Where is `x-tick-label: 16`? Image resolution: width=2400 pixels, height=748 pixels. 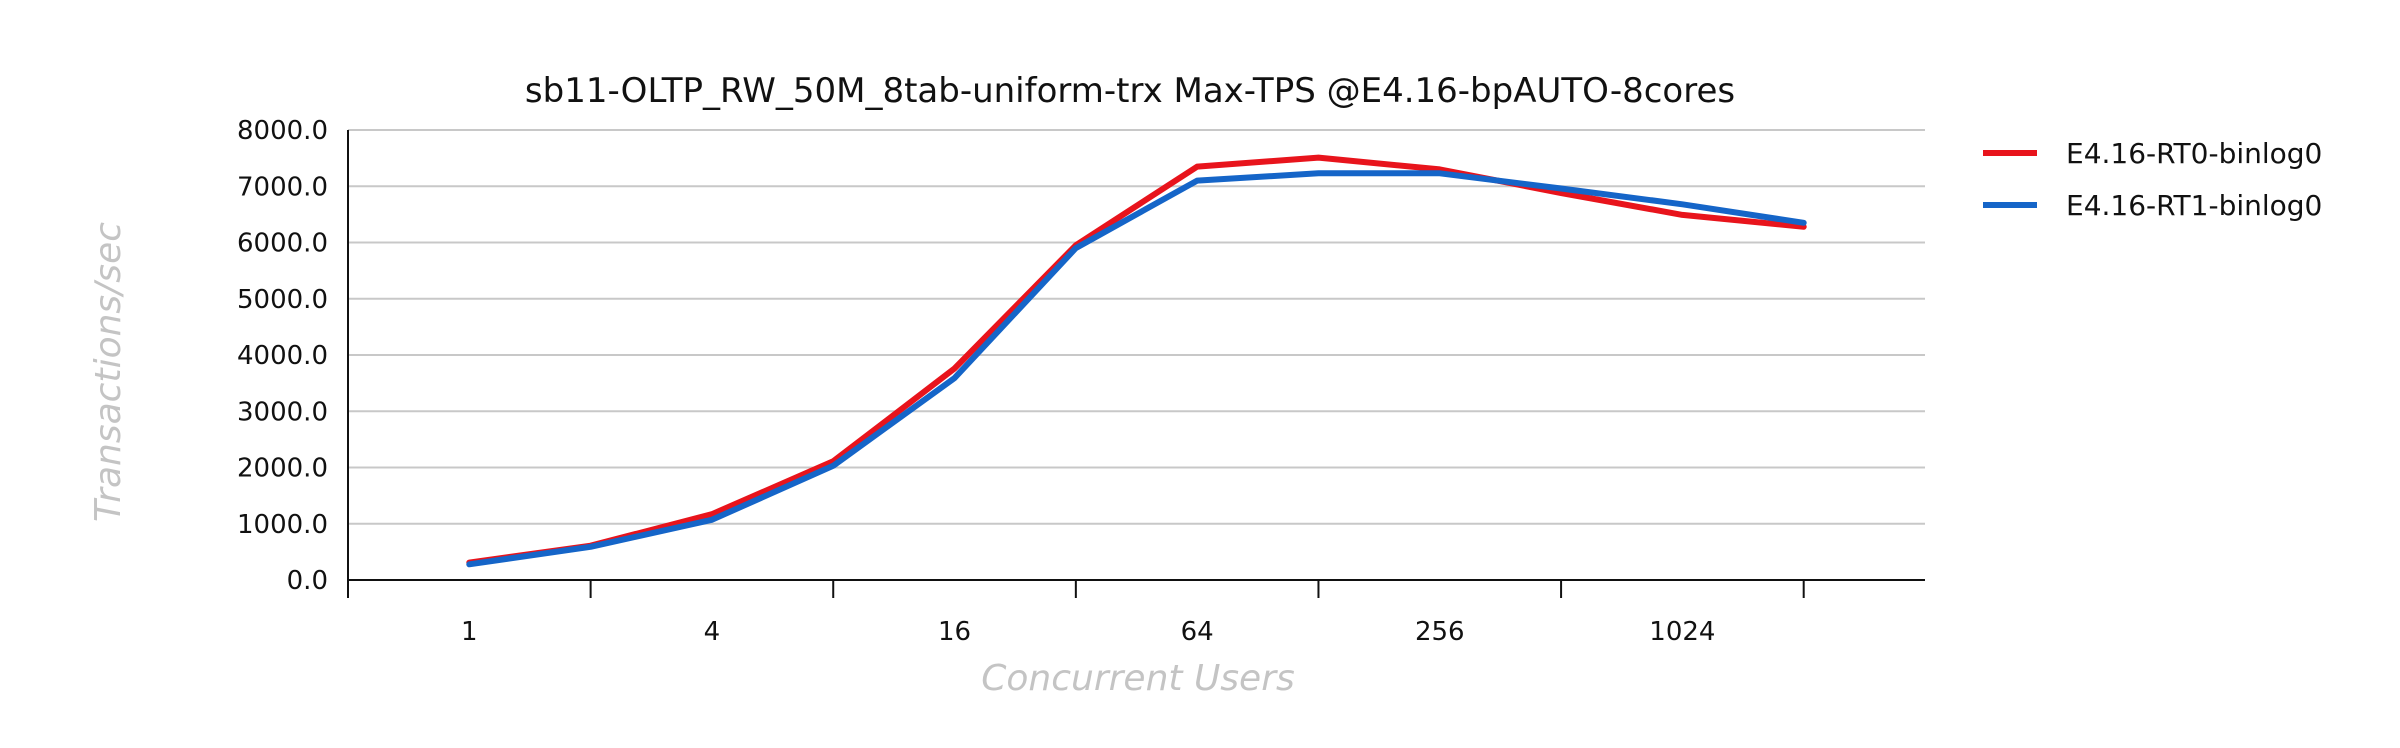
x-tick-label: 16 is located at coordinates (954, 632).